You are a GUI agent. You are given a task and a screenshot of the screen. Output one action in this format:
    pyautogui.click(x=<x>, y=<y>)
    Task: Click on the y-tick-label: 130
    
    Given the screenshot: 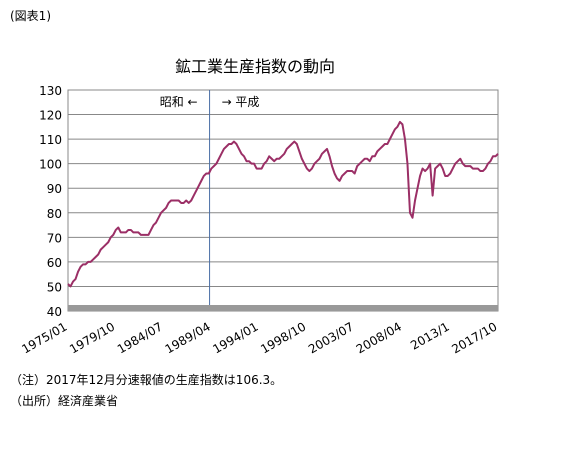 What is the action you would take?
    pyautogui.click(x=50, y=91)
    